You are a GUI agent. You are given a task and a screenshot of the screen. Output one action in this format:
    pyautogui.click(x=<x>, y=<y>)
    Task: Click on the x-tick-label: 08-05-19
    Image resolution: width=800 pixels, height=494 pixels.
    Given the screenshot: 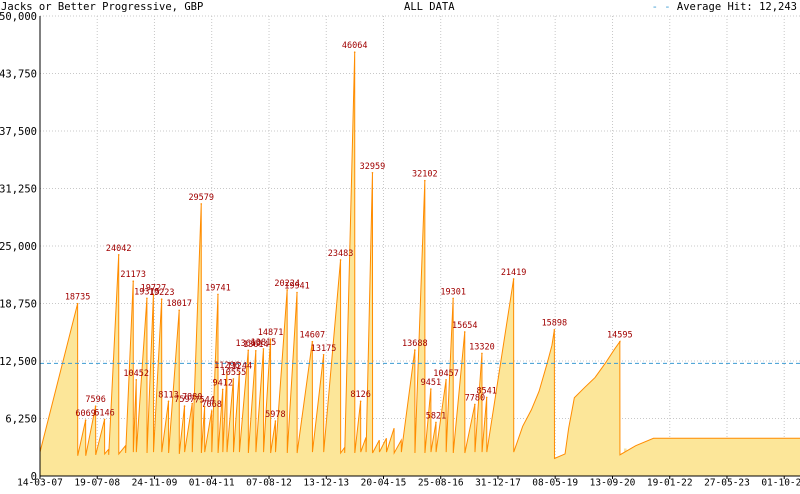 What is the action you would take?
    pyautogui.click(x=555, y=483)
    